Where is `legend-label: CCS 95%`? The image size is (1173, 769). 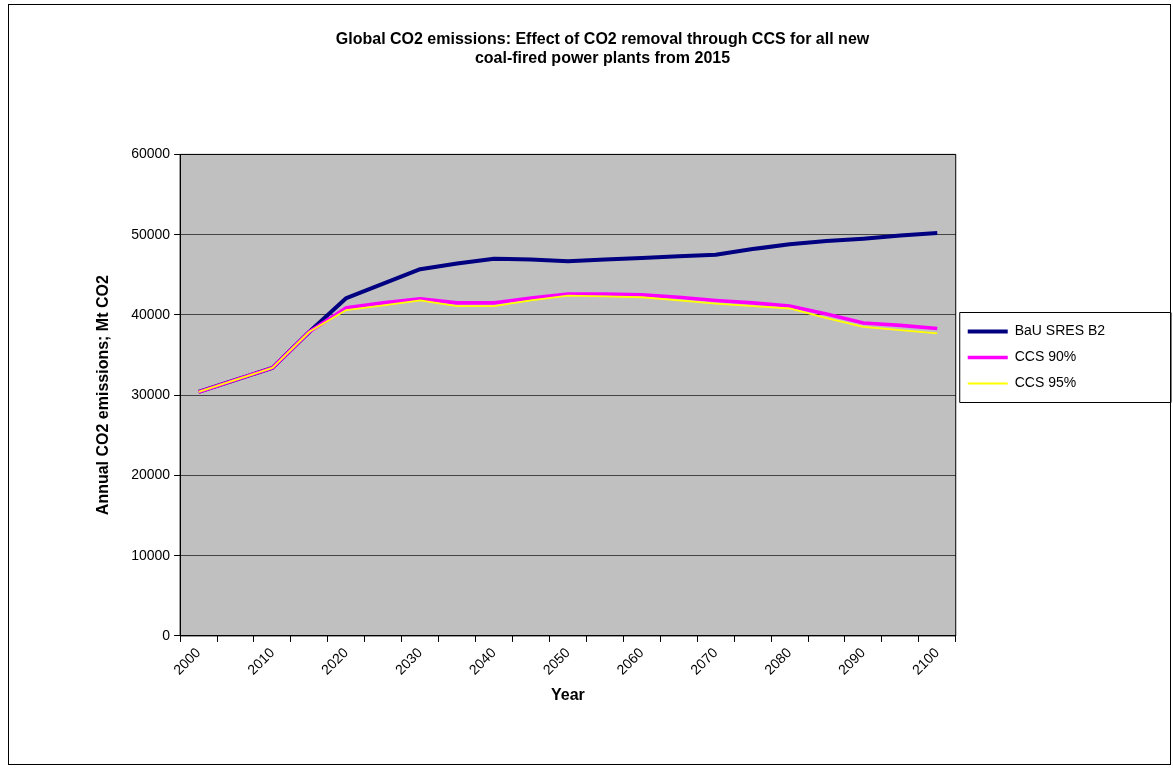 legend-label: CCS 95% is located at coordinates (1045, 382).